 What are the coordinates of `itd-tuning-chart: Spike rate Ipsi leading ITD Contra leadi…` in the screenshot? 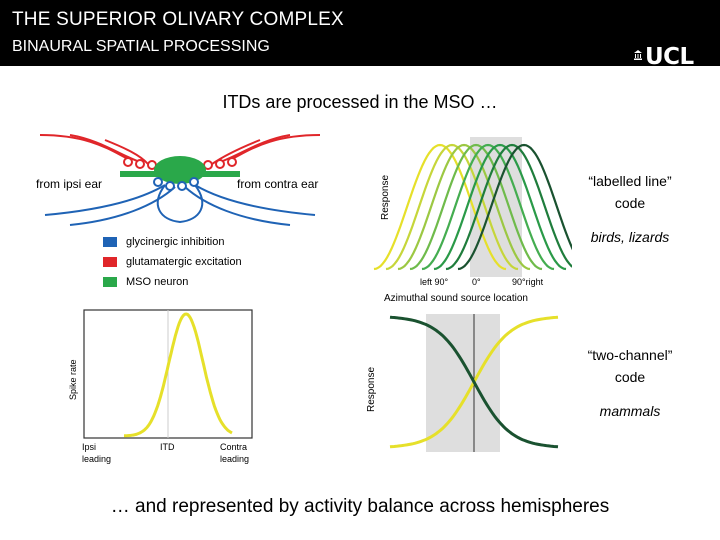 It's located at (160, 386).